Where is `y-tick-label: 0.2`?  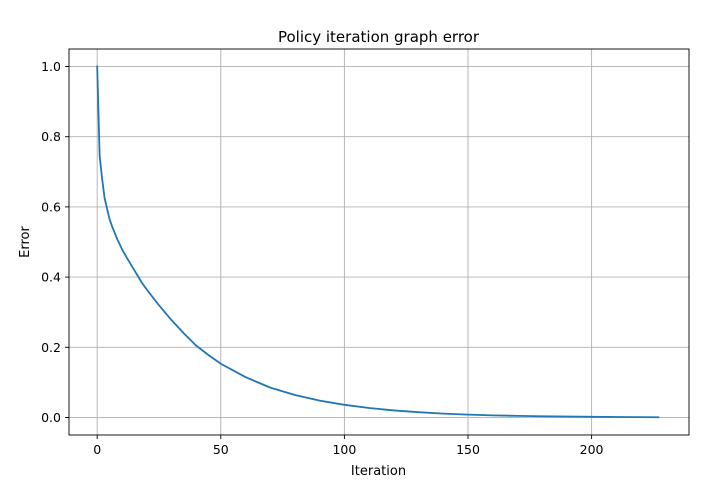 y-tick-label: 0.2 is located at coordinates (51, 347).